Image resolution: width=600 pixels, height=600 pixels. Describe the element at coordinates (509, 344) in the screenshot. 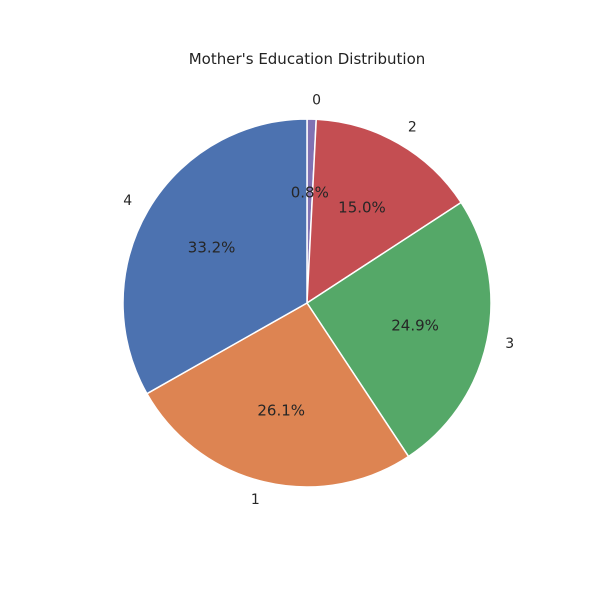

I see `slice-label-3: 3` at that location.